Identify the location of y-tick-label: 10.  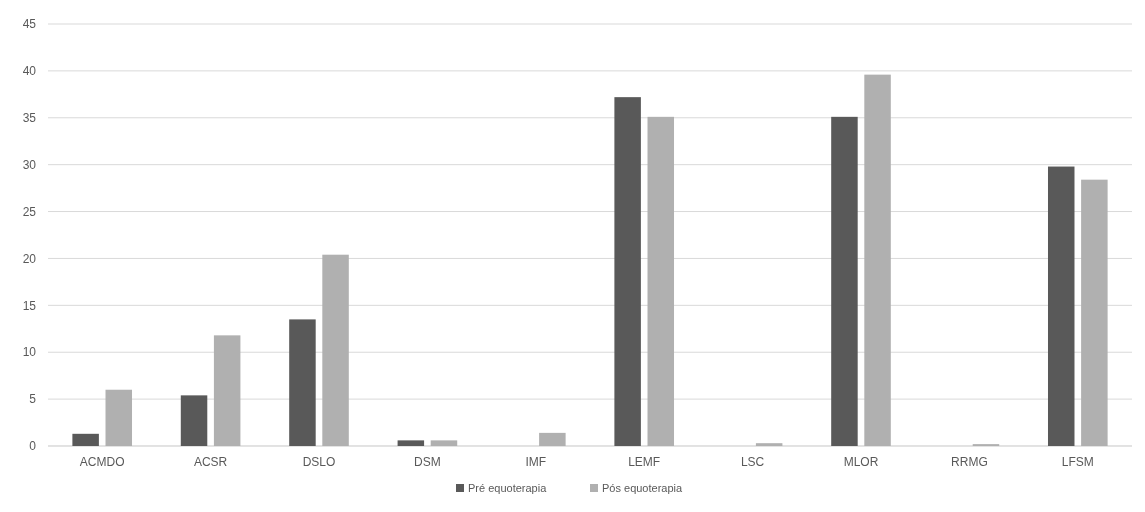
(29, 352).